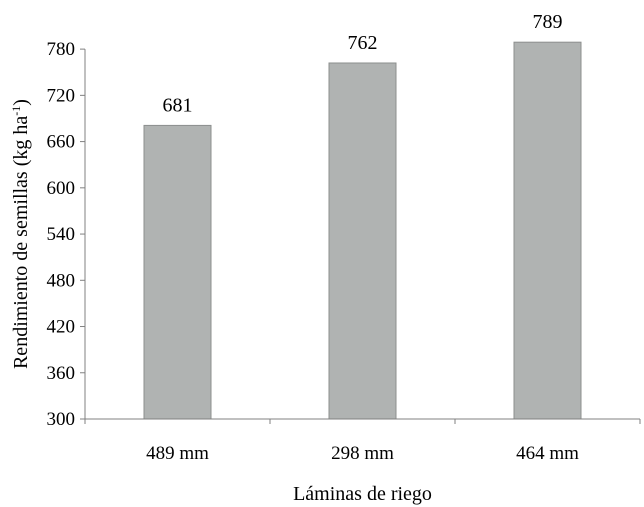 This screenshot has width=644, height=507. I want to click on x-labels-group: 489 mm 298 mm 464 mm, so click(362, 441).